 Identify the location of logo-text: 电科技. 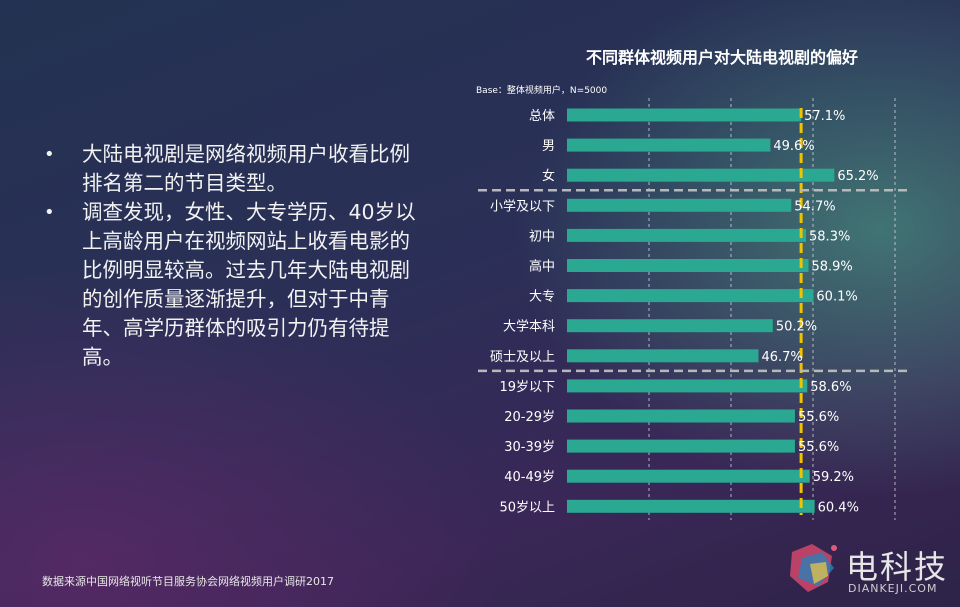
(897, 567).